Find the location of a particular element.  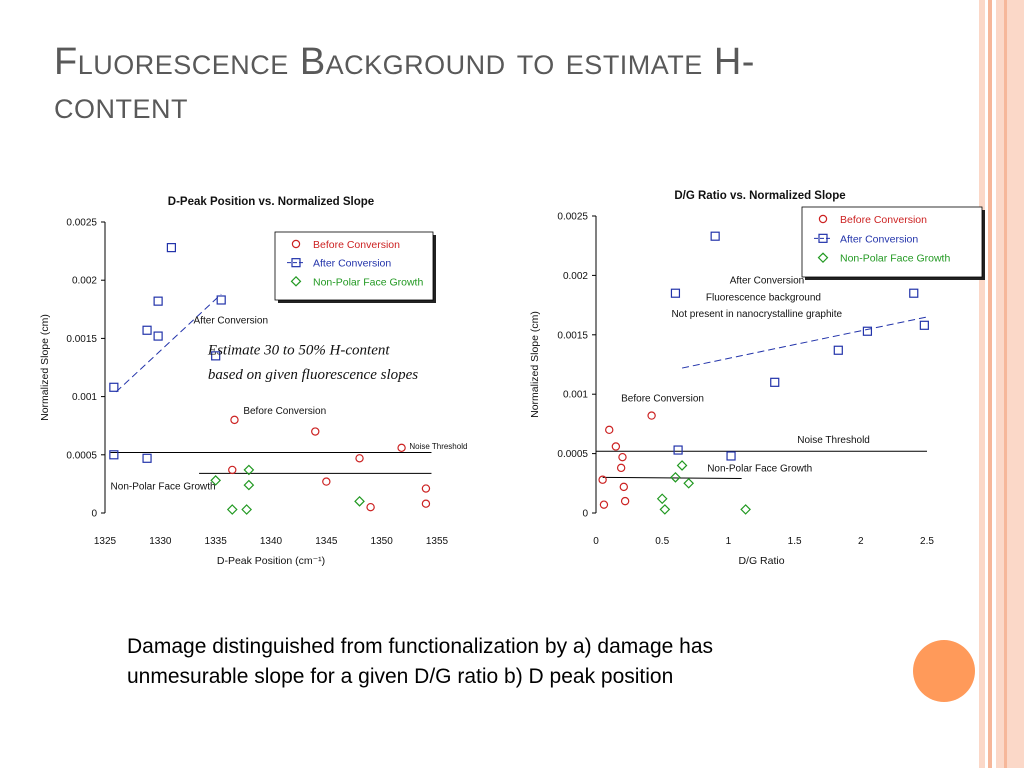

x-tick-label: 1340 is located at coordinates (271, 541).